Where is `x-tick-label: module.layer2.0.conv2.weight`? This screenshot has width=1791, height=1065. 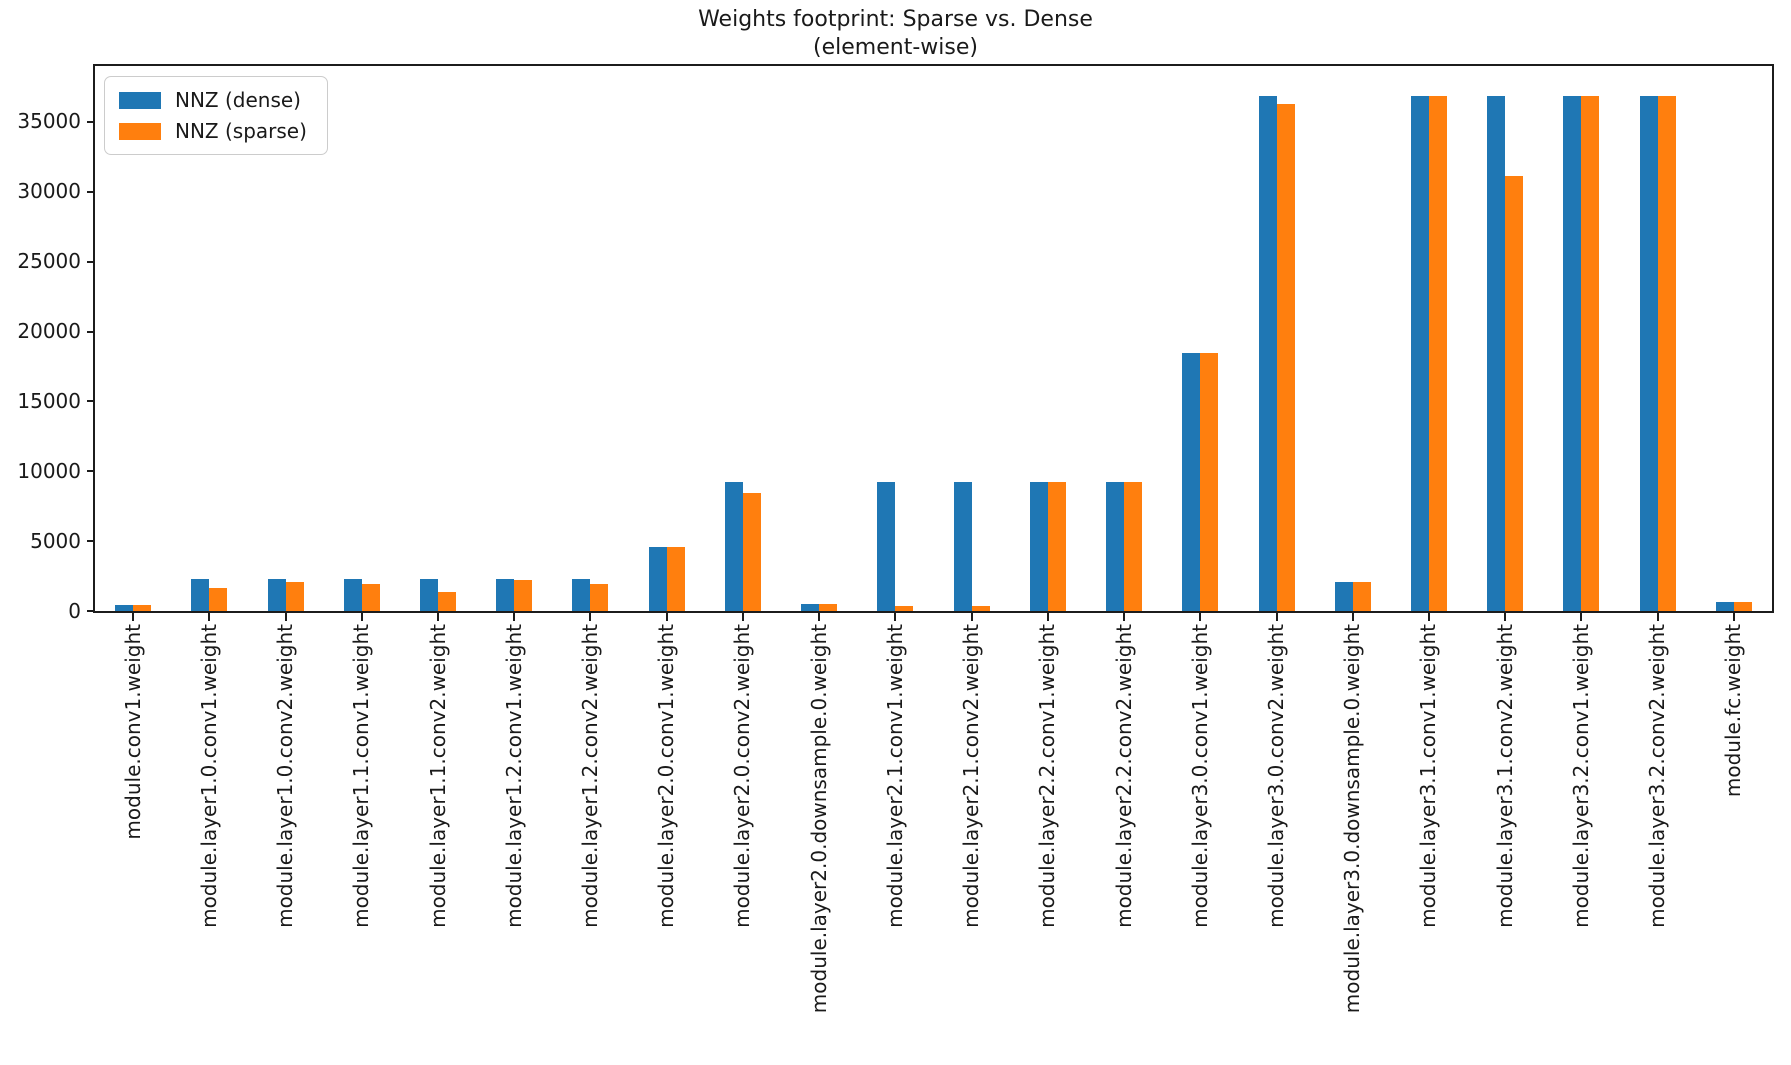
x-tick-label: module.layer2.0.conv2.weight is located at coordinates (742, 776).